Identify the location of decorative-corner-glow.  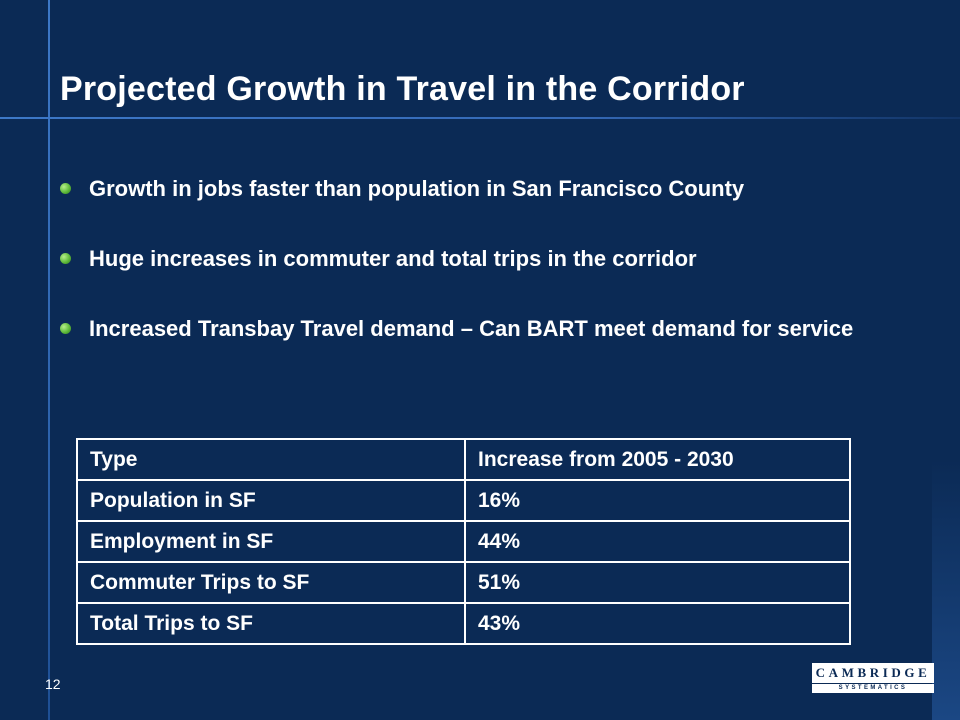
(946, 590).